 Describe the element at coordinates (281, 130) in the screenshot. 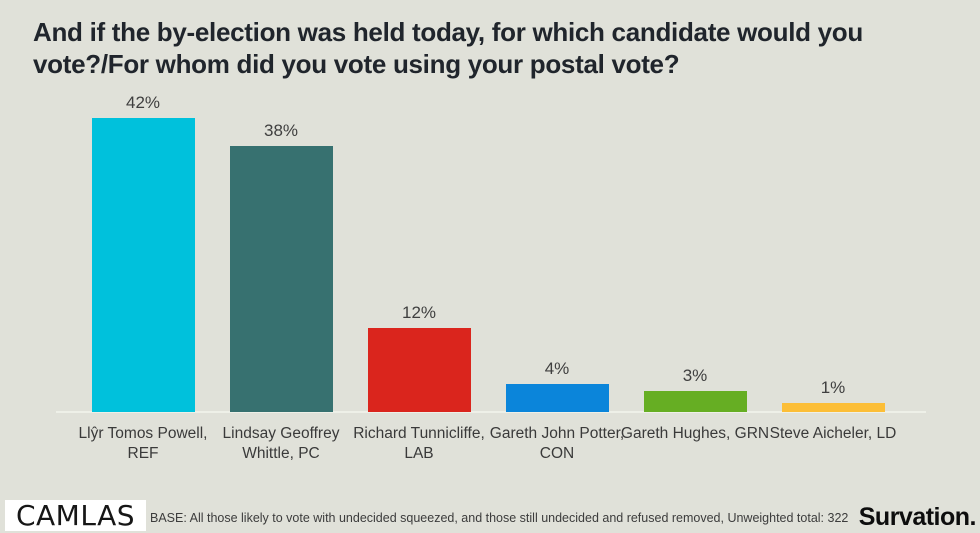

I see `bar-value-label: 38%` at that location.